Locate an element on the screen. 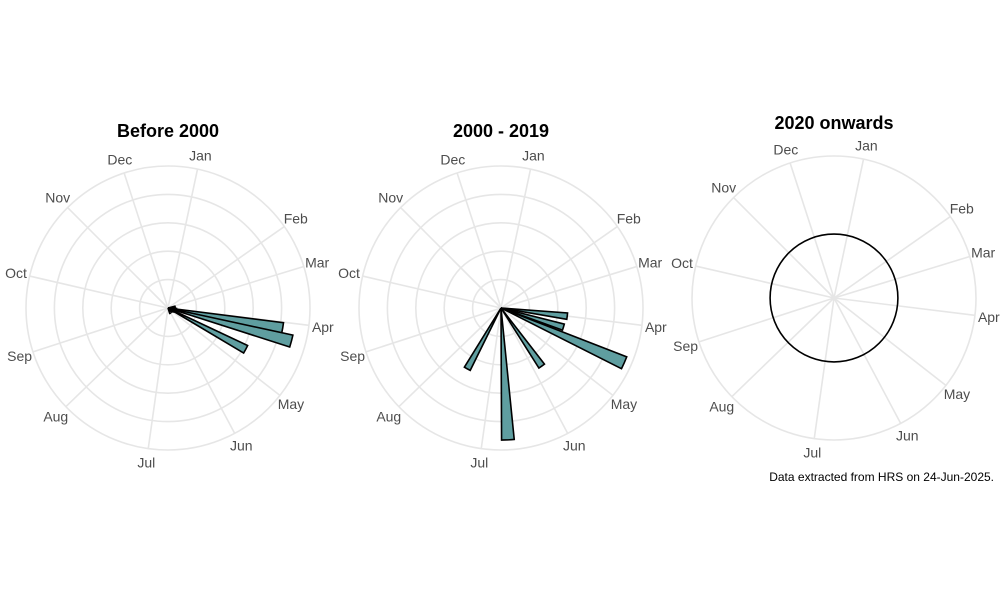  panel-title-2000-2019: 2000 - 2019 is located at coordinates (501, 131).